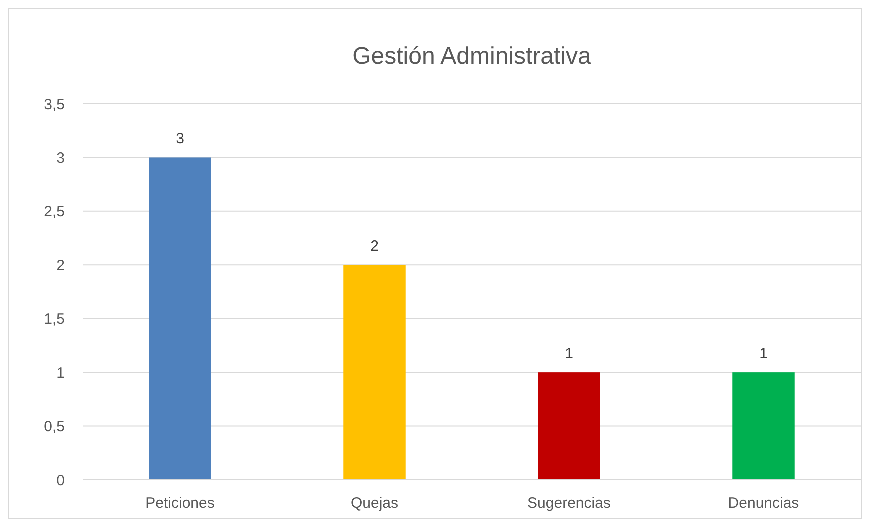 This screenshot has width=870, height=527. I want to click on x-tick-label: Peticiones, so click(180, 503).